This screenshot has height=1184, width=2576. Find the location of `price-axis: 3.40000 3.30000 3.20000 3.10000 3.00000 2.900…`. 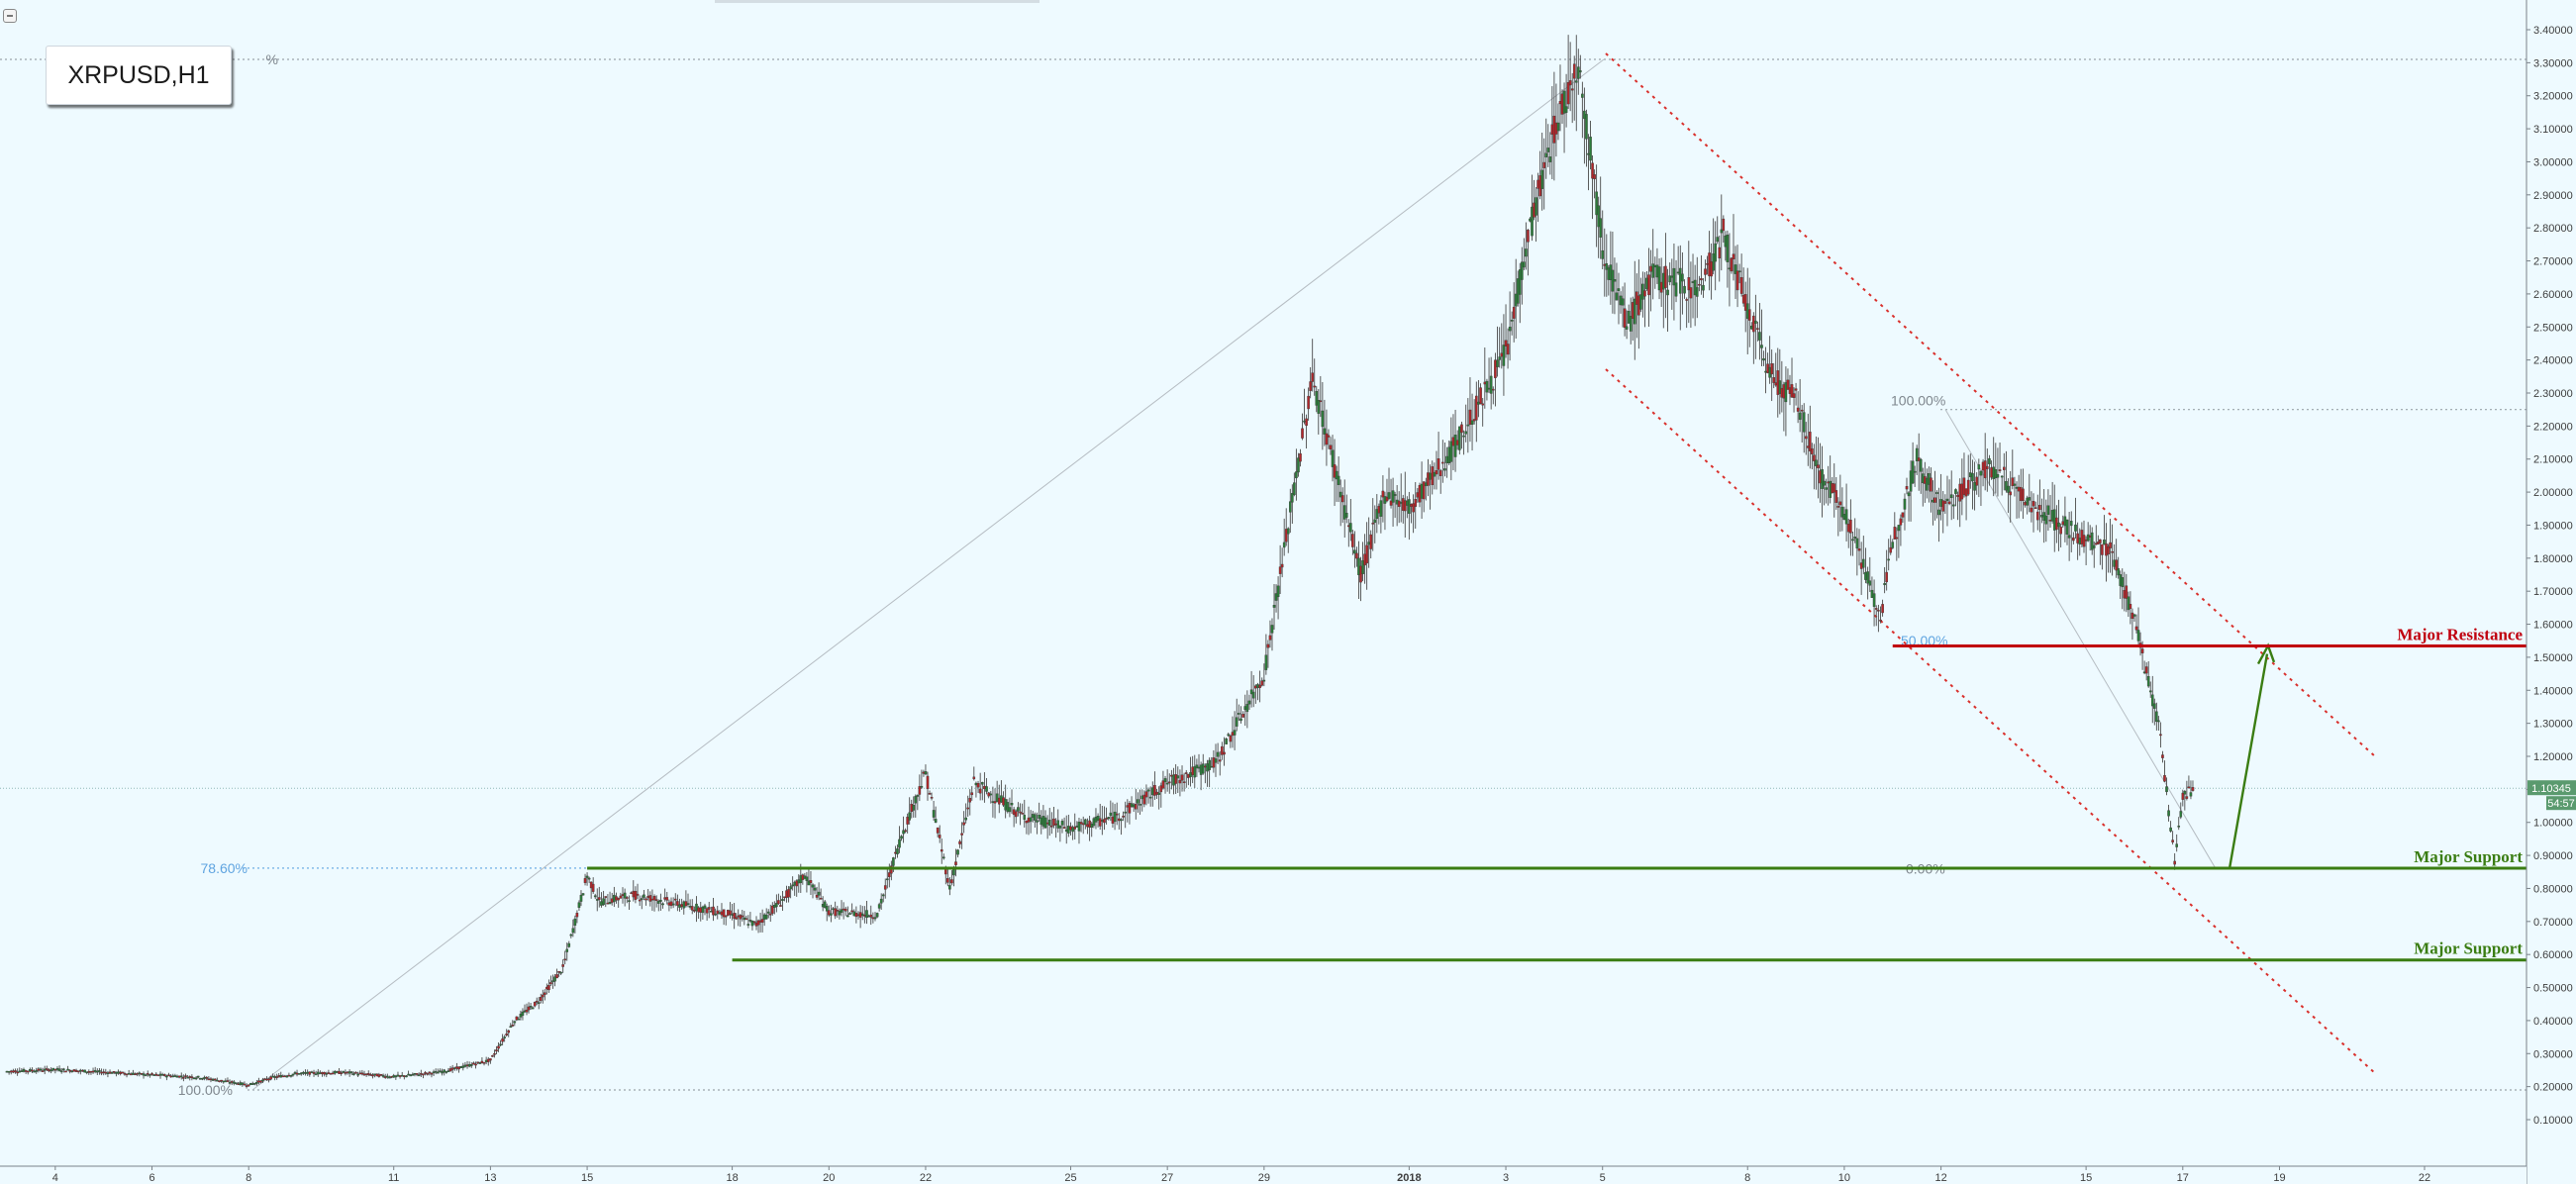

price-axis: 3.40000 3.30000 3.20000 3.10000 3.00000 2.900… is located at coordinates (2551, 592).